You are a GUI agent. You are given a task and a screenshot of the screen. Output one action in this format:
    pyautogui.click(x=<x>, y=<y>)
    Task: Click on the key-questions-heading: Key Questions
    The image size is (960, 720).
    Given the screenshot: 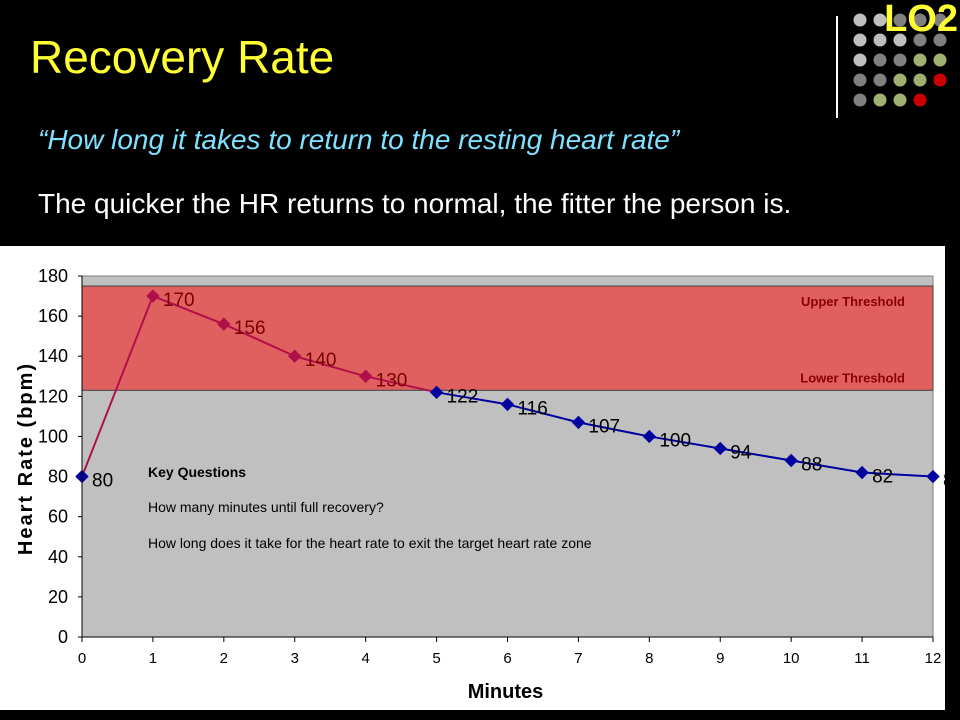 What is the action you would take?
    pyautogui.click(x=197, y=472)
    